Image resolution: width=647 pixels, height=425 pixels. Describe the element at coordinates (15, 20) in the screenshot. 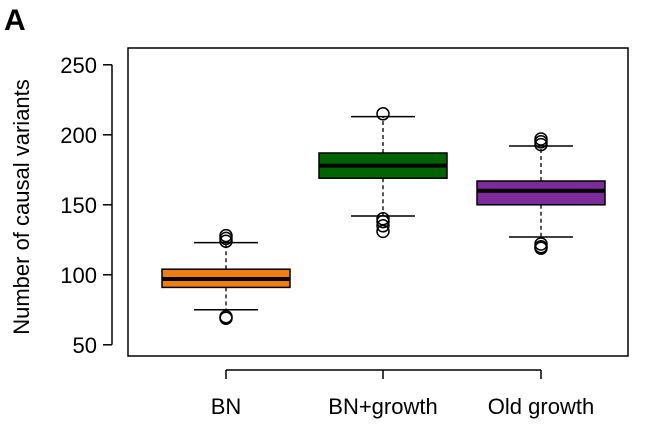

I see `panel-label: A` at that location.